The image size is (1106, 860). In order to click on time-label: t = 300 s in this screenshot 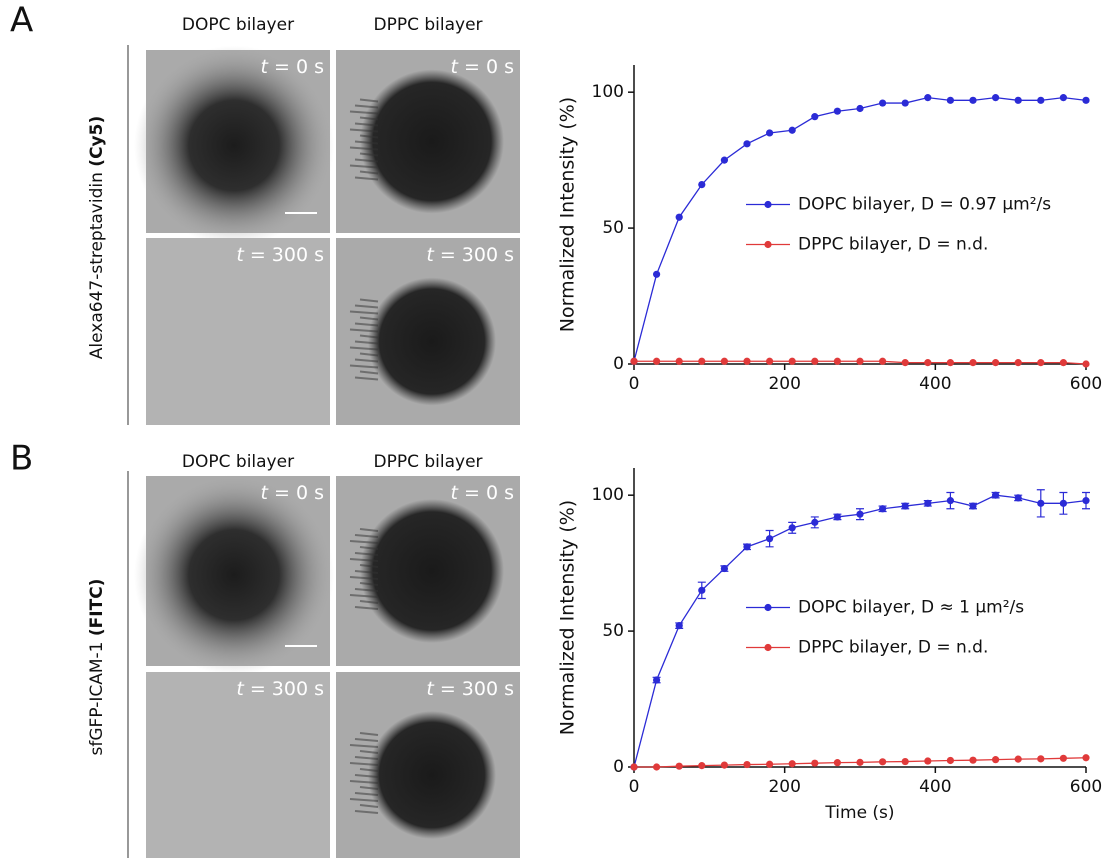, I will do `click(280, 255)`.